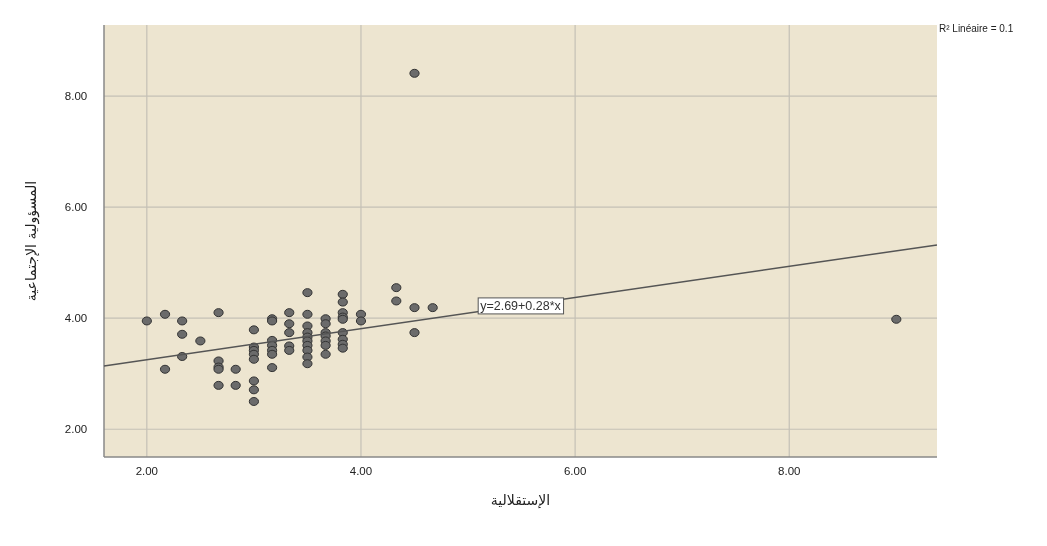  What do you see at coordinates (520, 500) in the screenshot?
I see `x-axis-title: الإستقلالية` at bounding box center [520, 500].